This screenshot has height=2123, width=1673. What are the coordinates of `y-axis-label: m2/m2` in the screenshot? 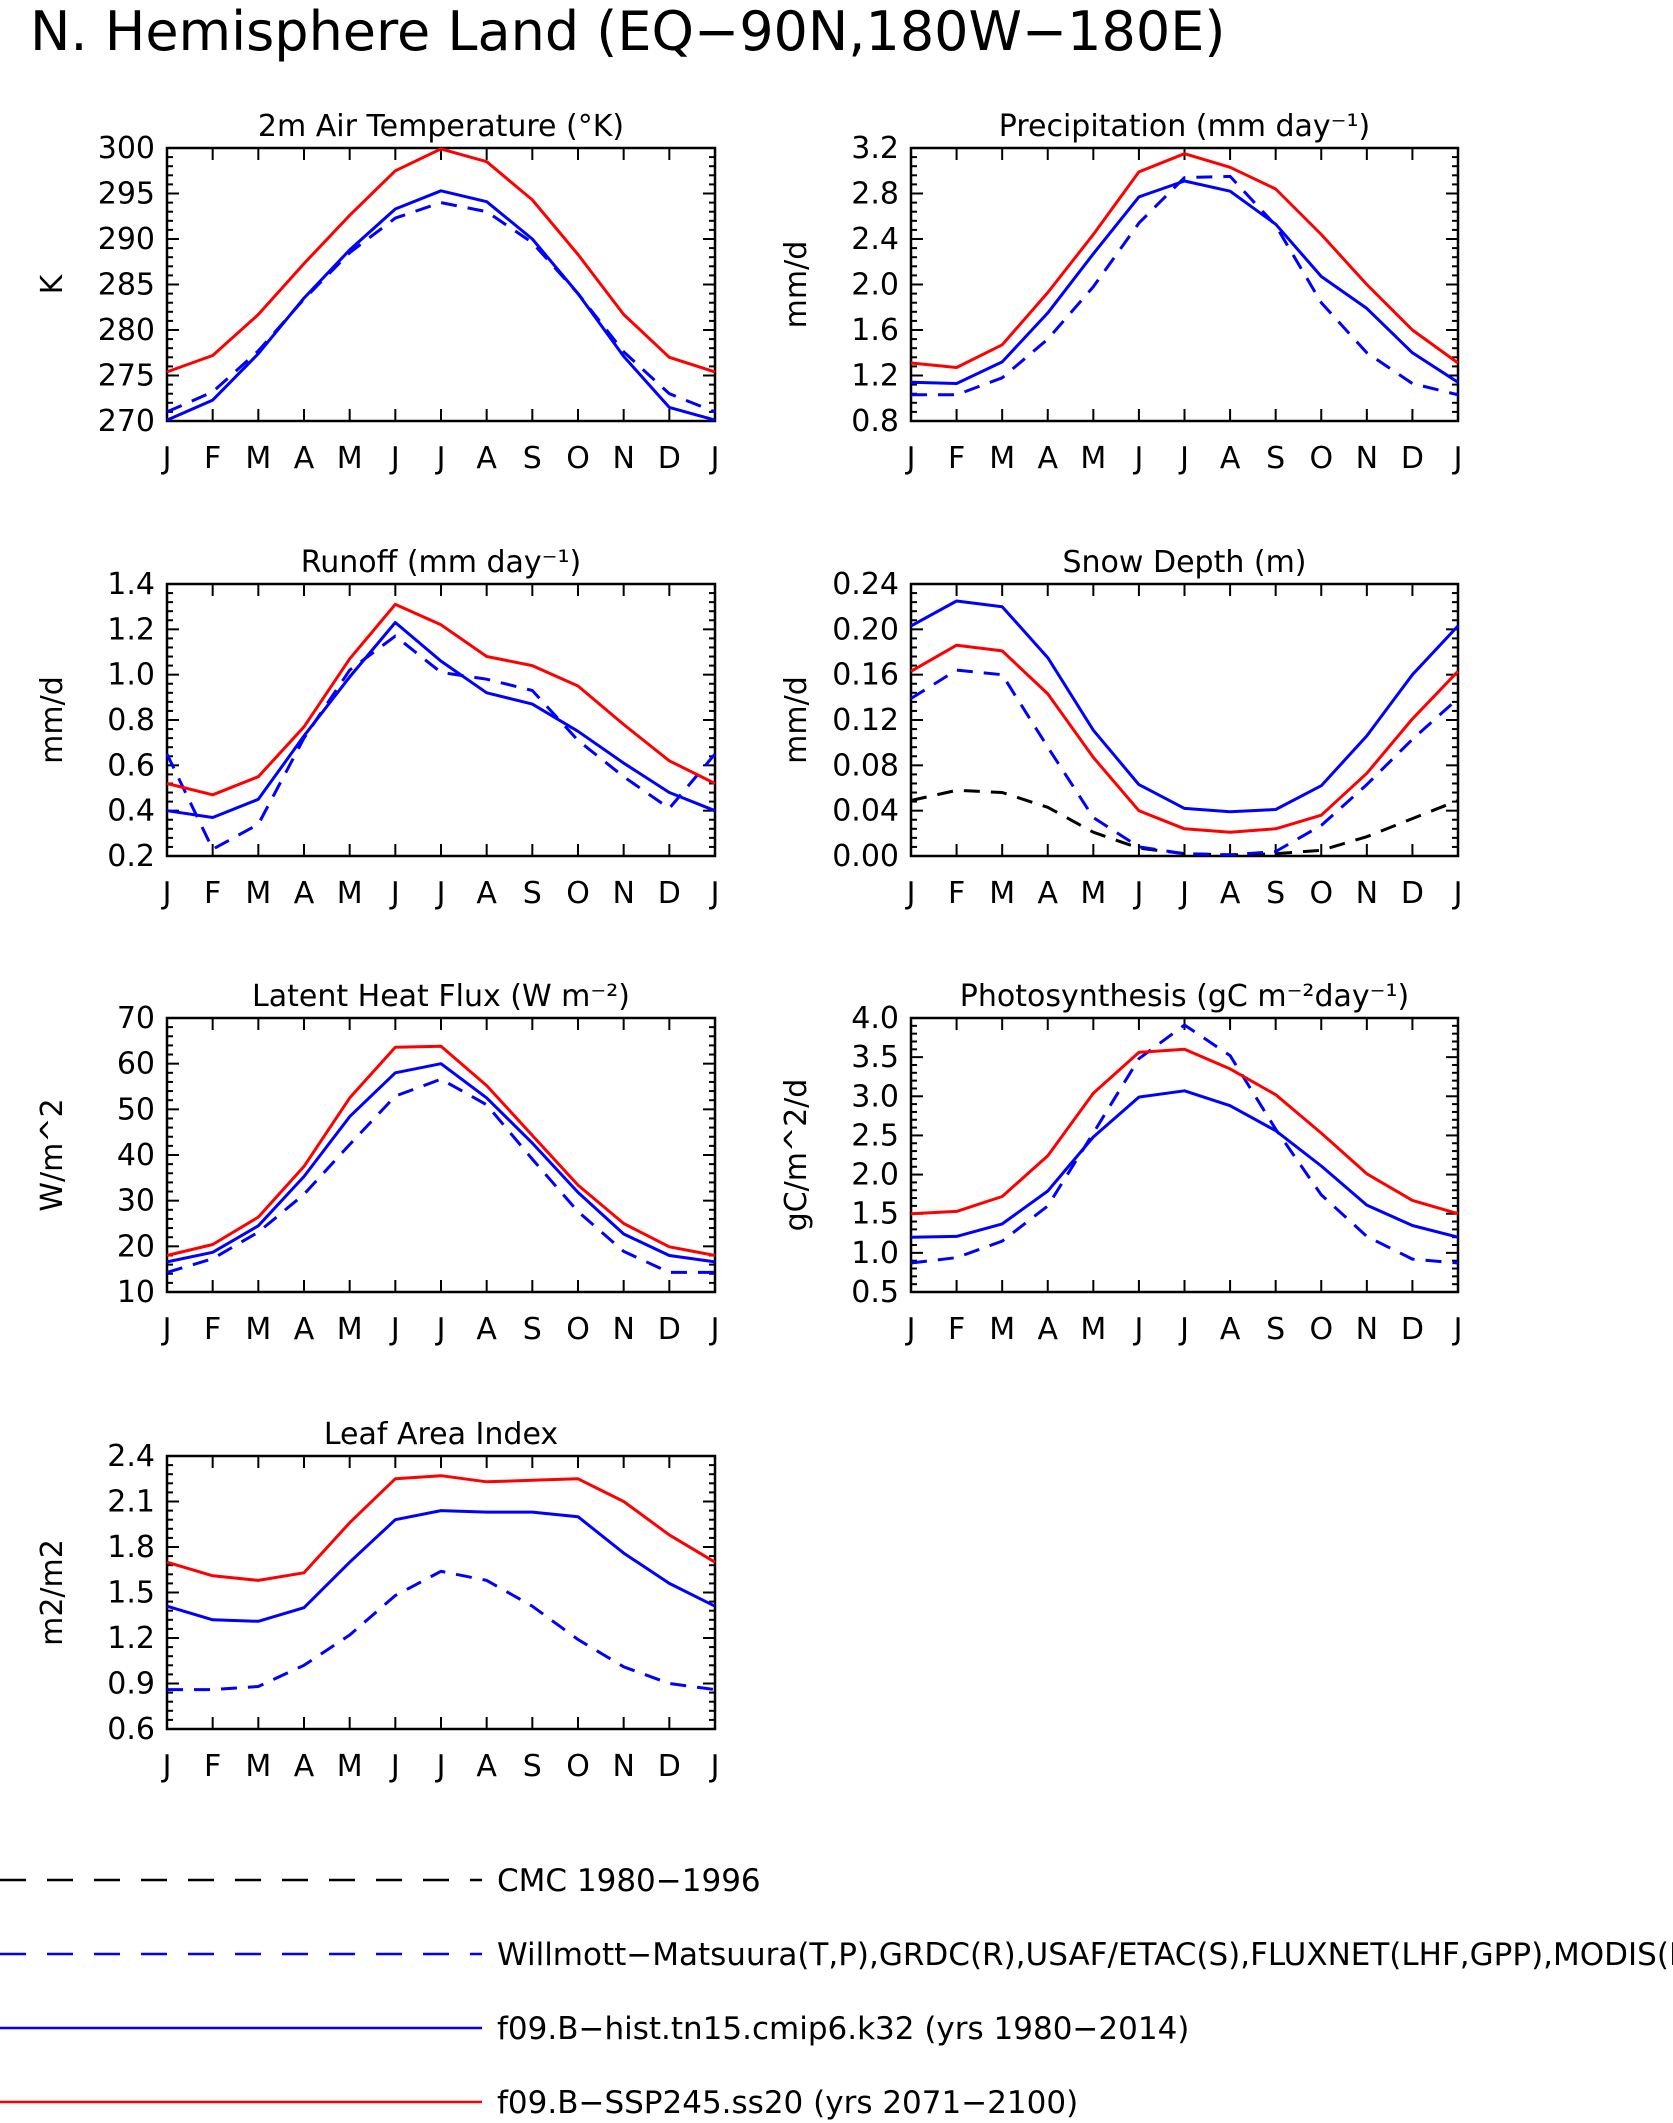 It's located at (52, 1592).